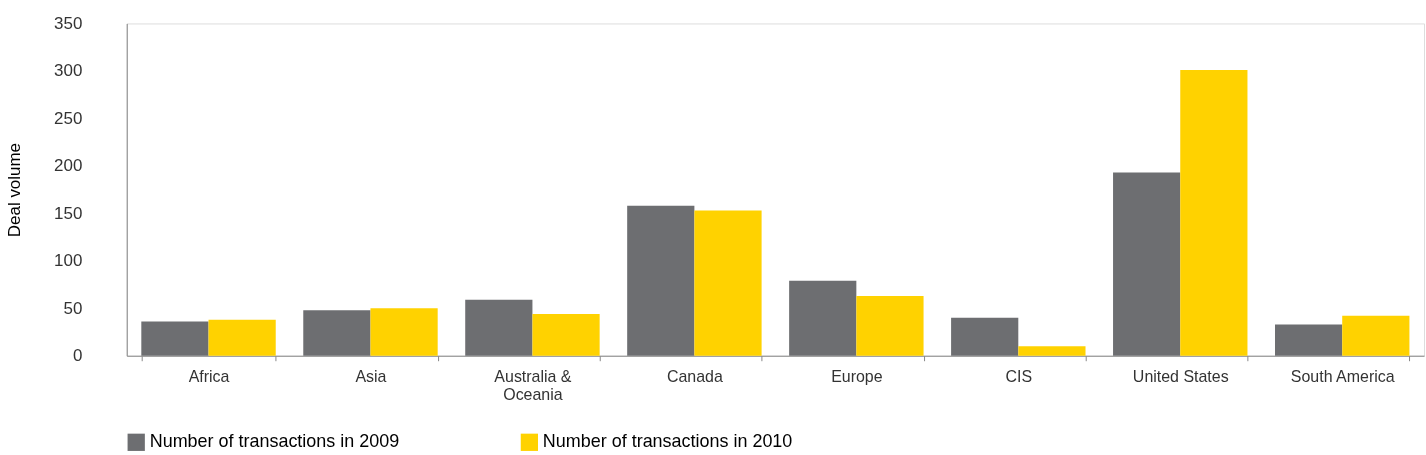 The height and width of the screenshot is (455, 1426). Describe the element at coordinates (1342, 377) in the screenshot. I see `x-tick-label: South America` at that location.